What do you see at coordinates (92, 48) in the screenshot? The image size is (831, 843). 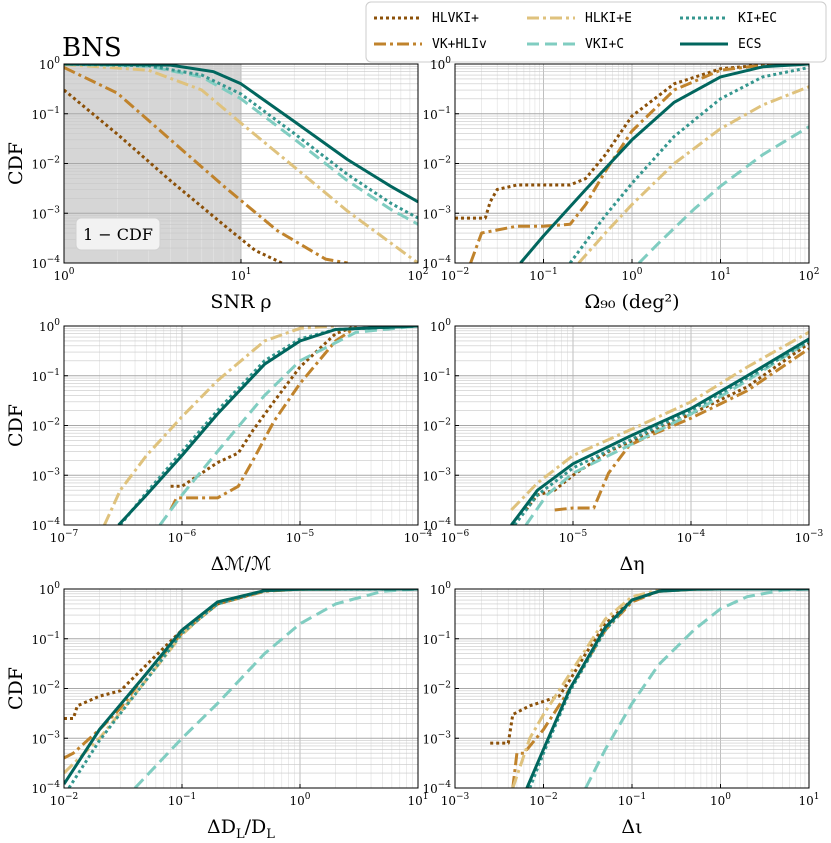 I see `figure-title: BNS` at bounding box center [92, 48].